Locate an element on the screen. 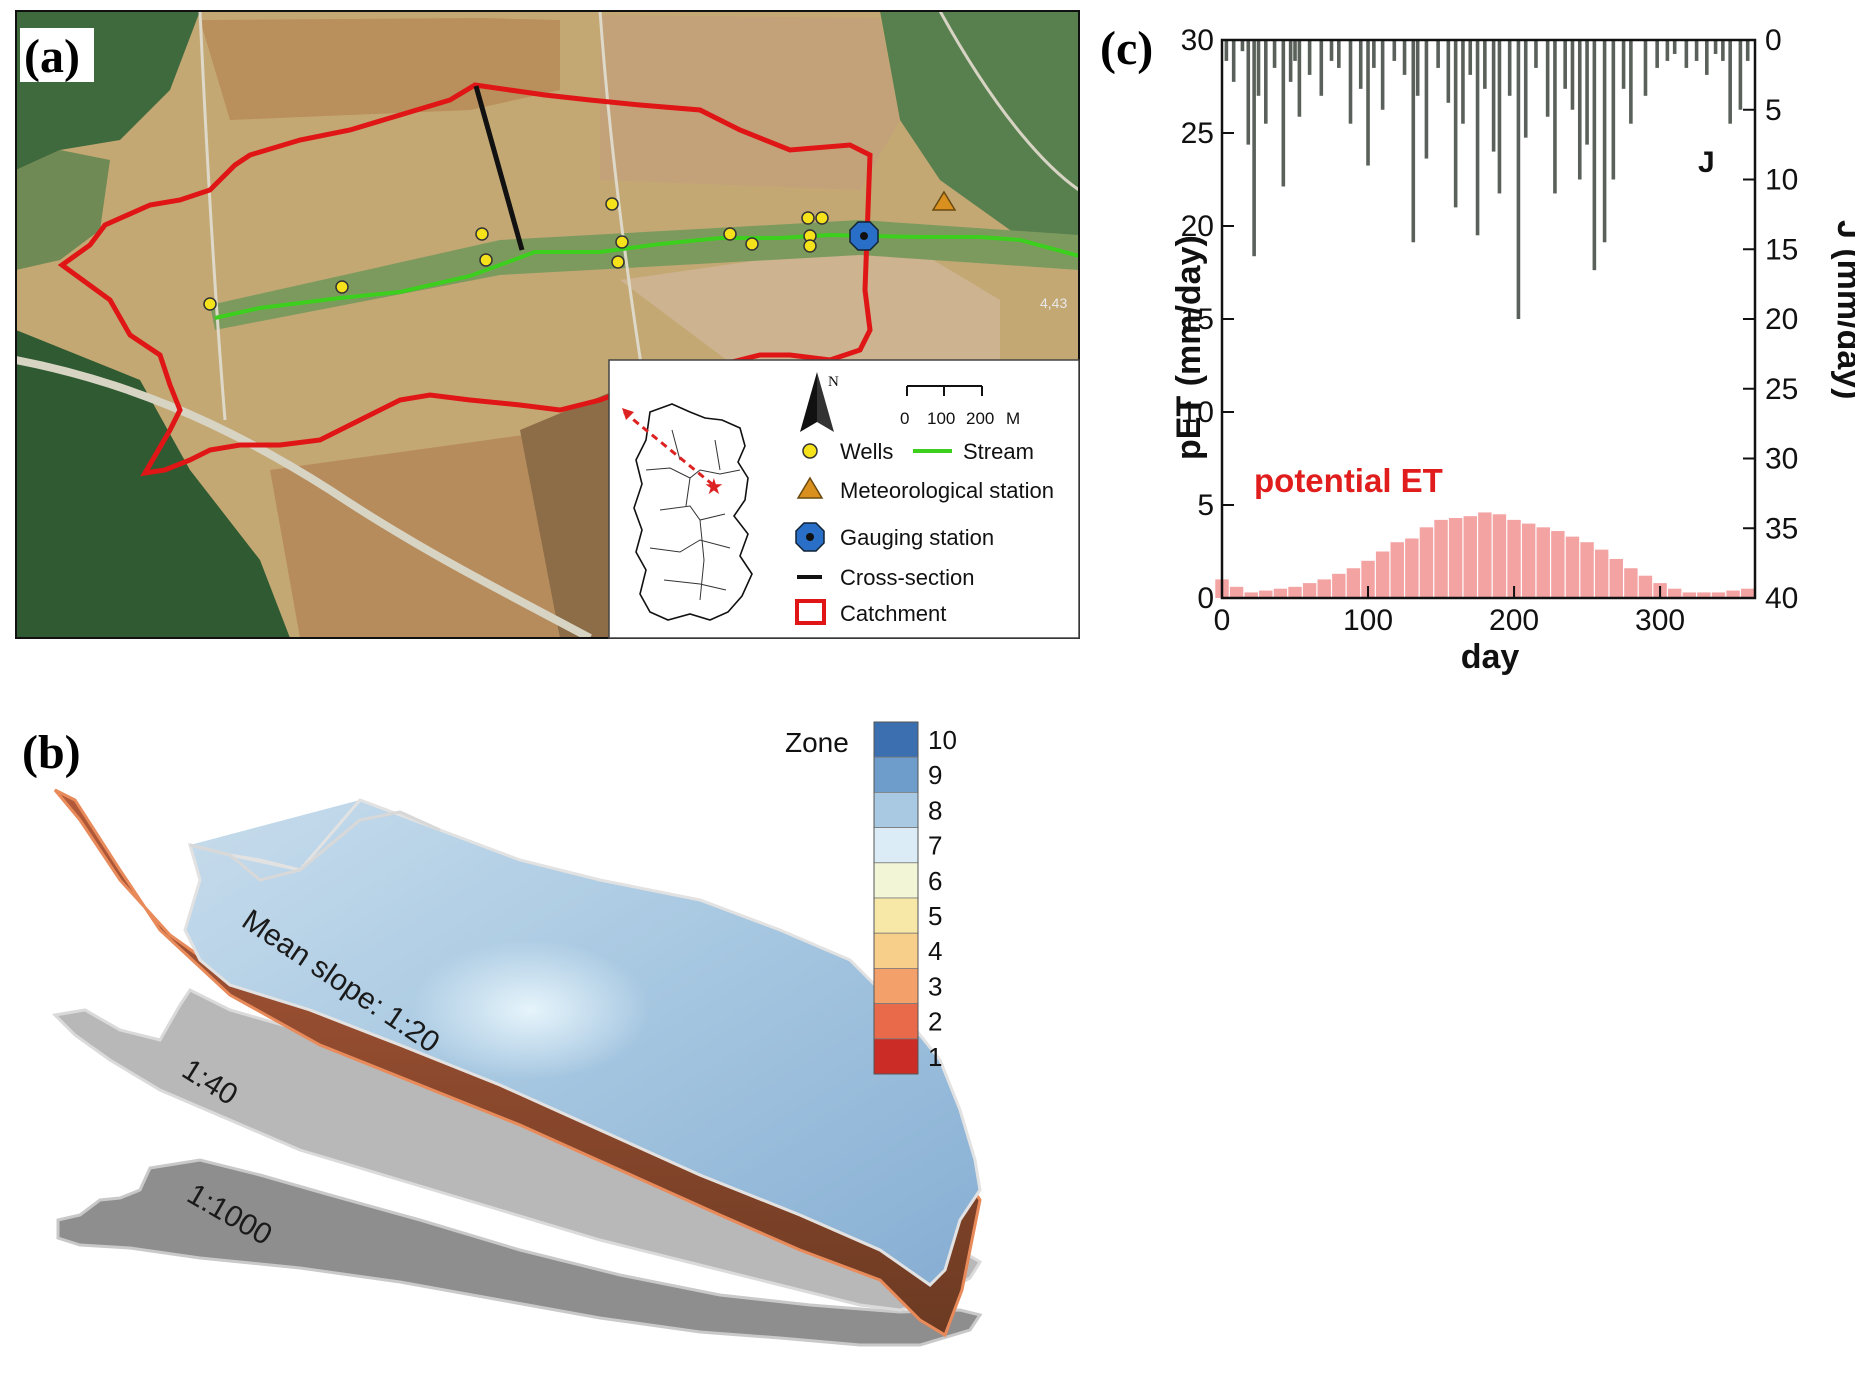  surface-highlight is located at coordinates (530, 1010).